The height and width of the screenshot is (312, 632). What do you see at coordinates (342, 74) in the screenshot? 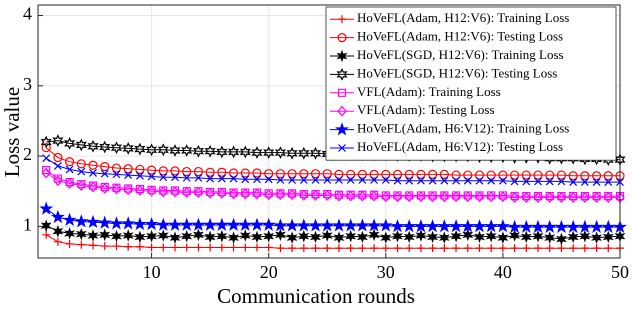
I see `legend-marker` at bounding box center [342, 74].